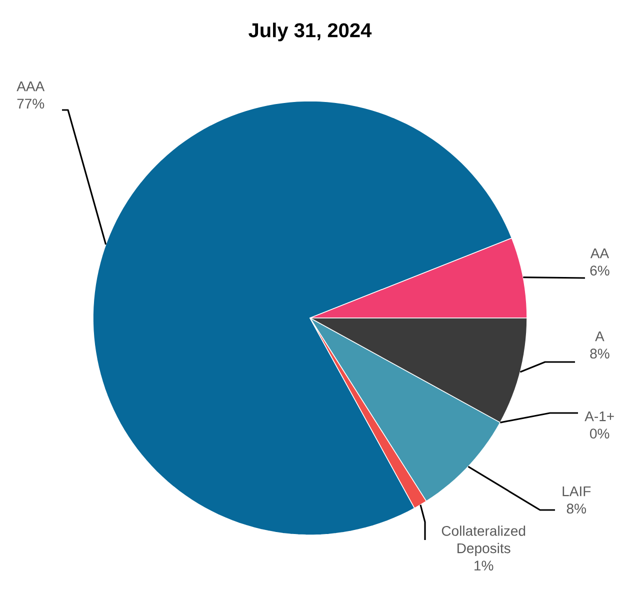  I want to click on data-label: 6%, so click(600, 271).